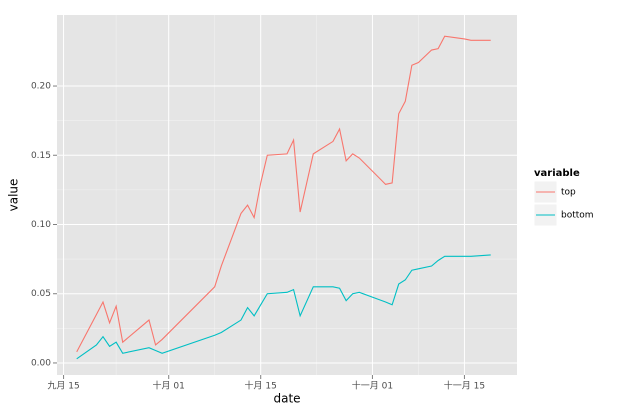 Image resolution: width=627 pixels, height=418 pixels. Describe the element at coordinates (286, 399) in the screenshot. I see `x-axis-title: date` at that location.